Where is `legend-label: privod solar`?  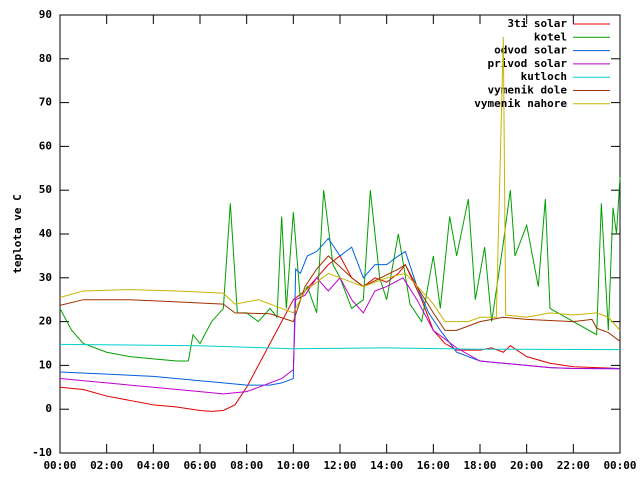 legend-label: privod solar is located at coordinates (528, 63).